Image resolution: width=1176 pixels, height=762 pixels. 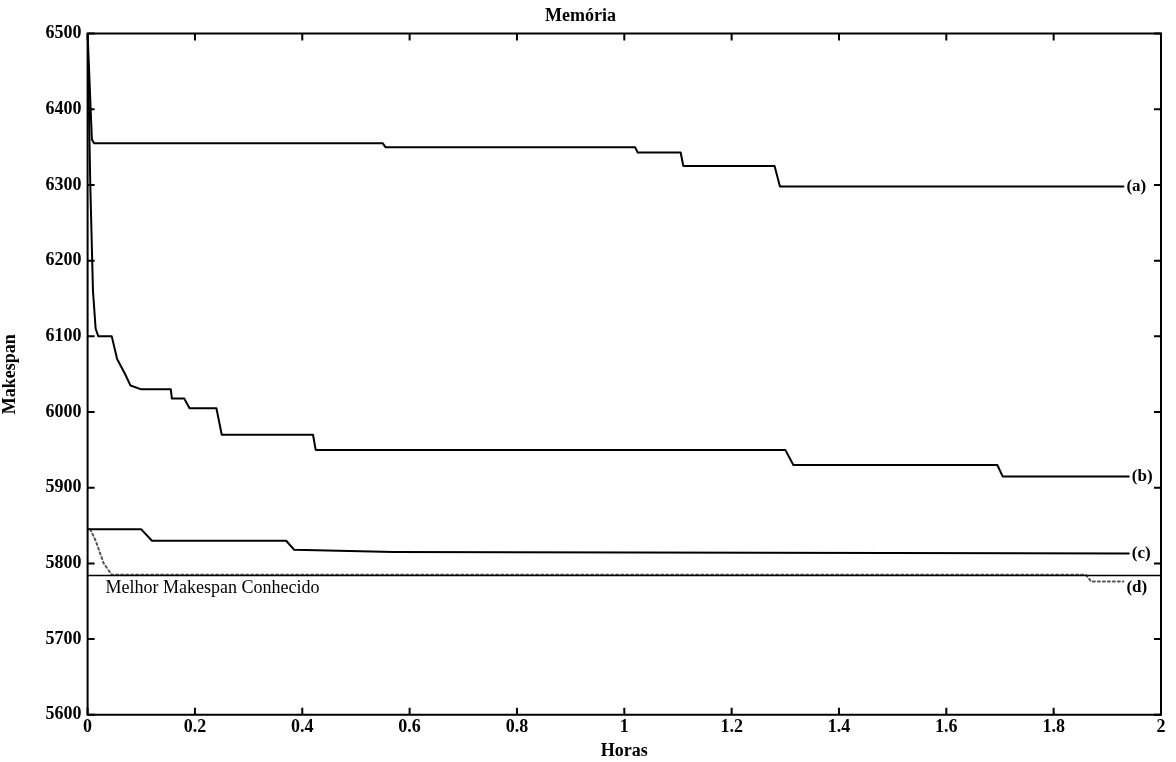 What do you see at coordinates (63, 486) in the screenshot?
I see `y-tick-label: 5900` at bounding box center [63, 486].